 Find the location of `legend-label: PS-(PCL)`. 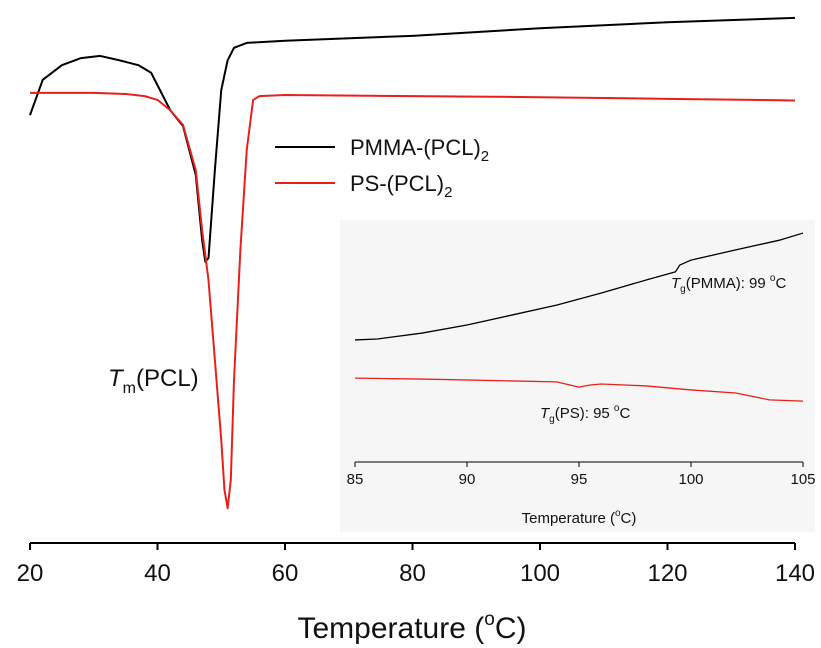

legend-label: PS-(PCL) is located at coordinates (397, 183).